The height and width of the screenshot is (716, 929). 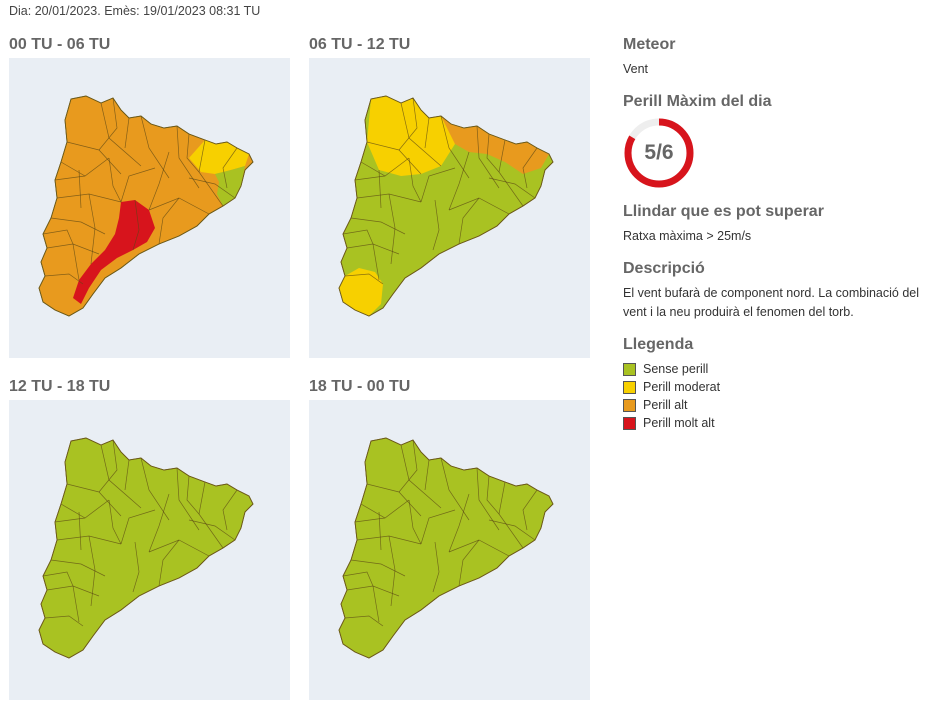 What do you see at coordinates (682, 387) in the screenshot?
I see `legend-label: Perill moderat` at bounding box center [682, 387].